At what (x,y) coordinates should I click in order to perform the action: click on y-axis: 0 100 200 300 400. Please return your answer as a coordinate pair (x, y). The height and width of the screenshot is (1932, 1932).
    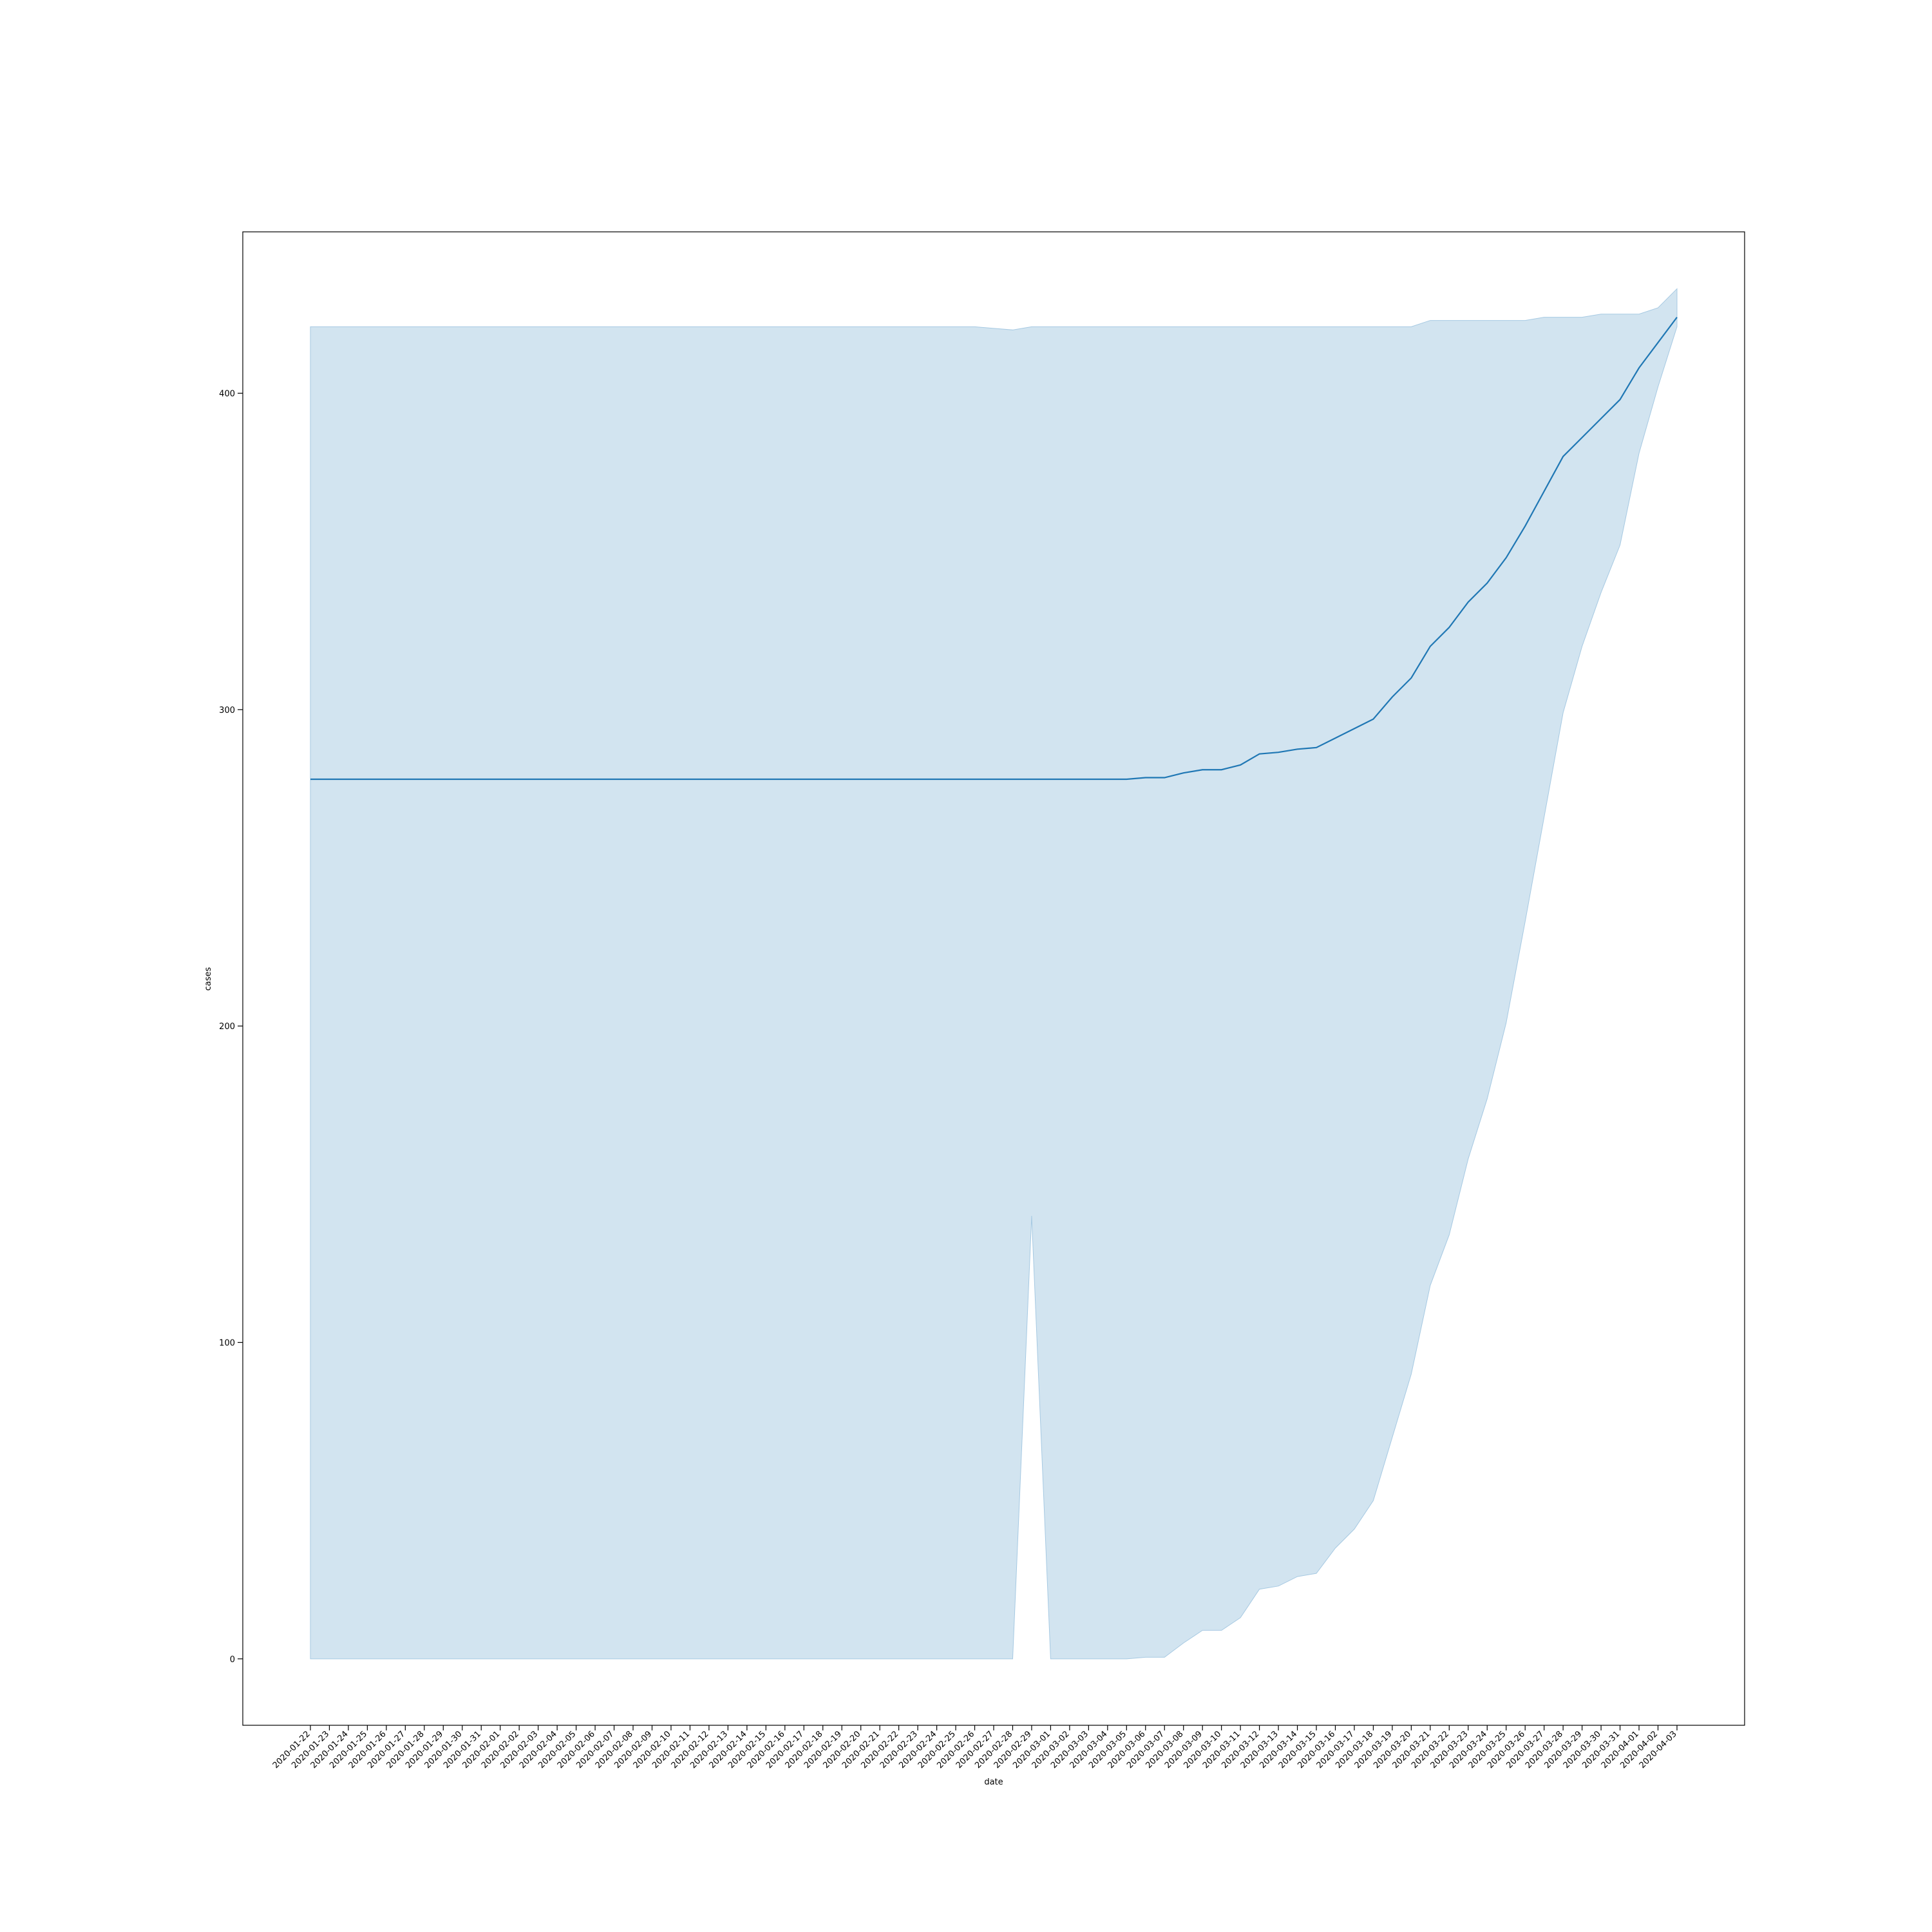
    Looking at the image, I should click on (231, 1027).